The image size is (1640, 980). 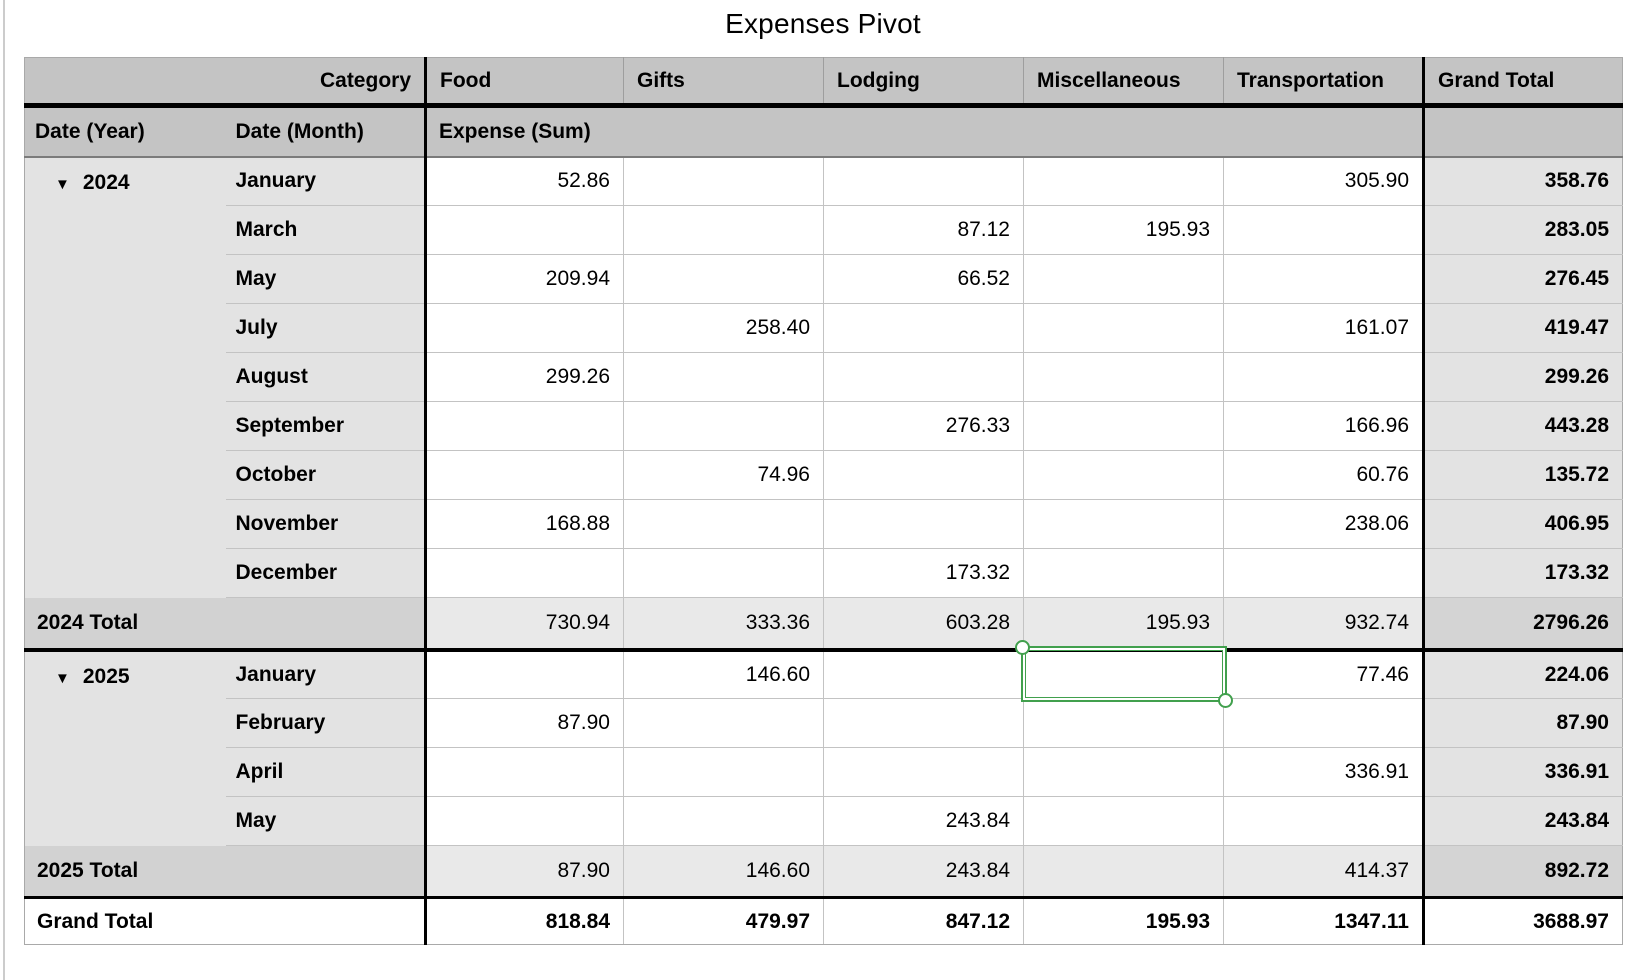 What do you see at coordinates (723, 872) in the screenshot?
I see `year-total-value-cell: 146.60` at bounding box center [723, 872].